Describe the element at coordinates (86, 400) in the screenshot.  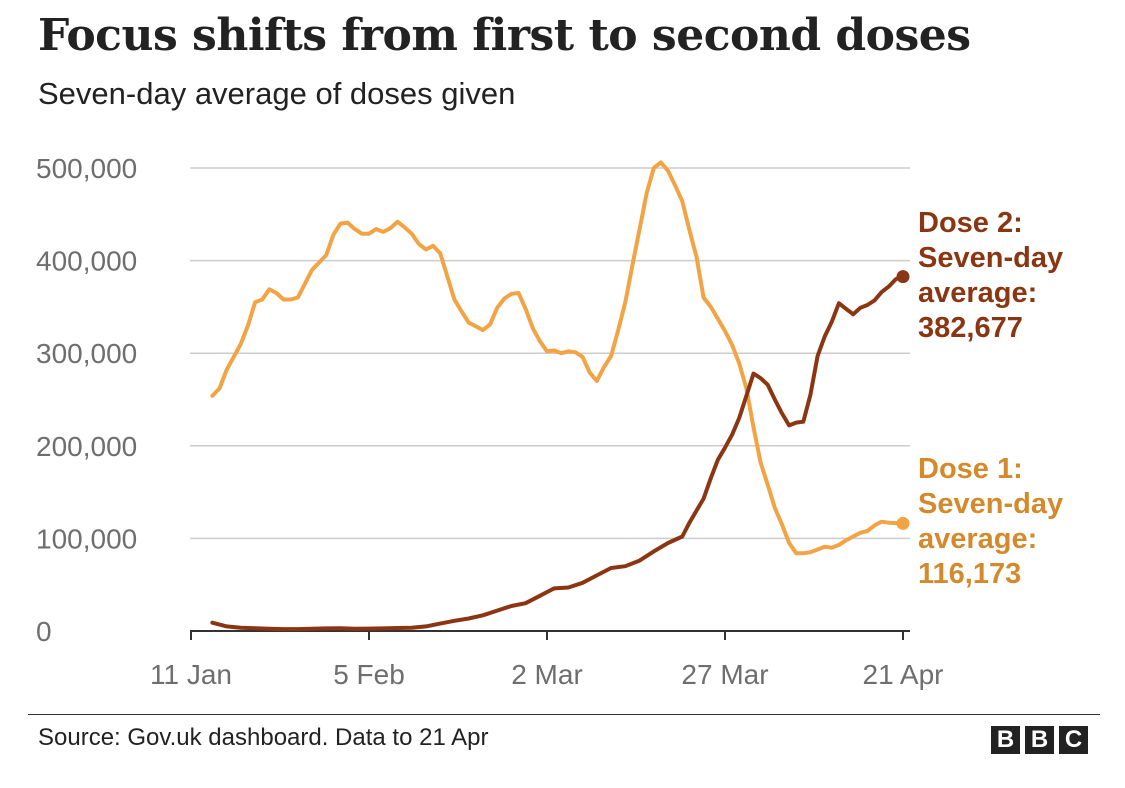
I see `y-axis-tick-labels: 0 100,000 200,000 300,000 400,000 500,000` at that location.